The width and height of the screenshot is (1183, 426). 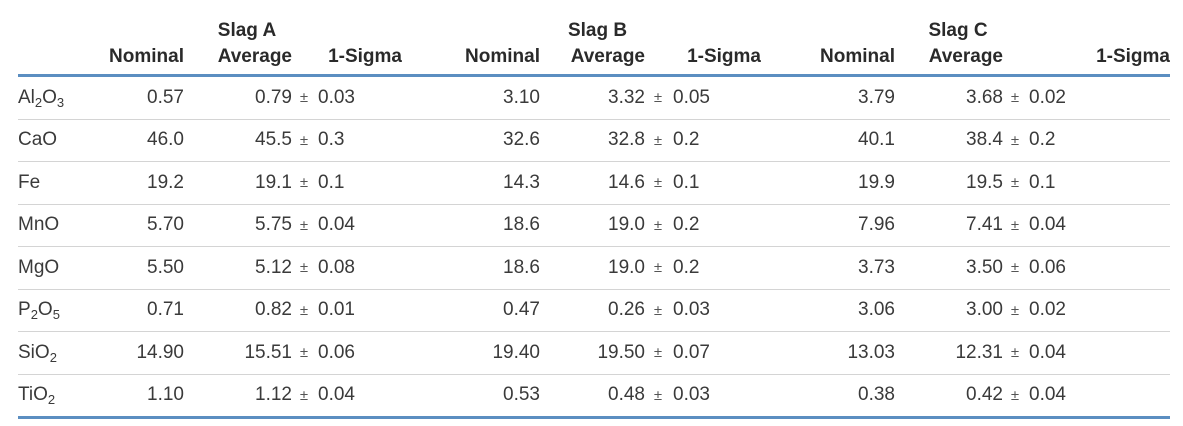 What do you see at coordinates (471, 183) in the screenshot?
I see `cell-nominal: 14.3` at bounding box center [471, 183].